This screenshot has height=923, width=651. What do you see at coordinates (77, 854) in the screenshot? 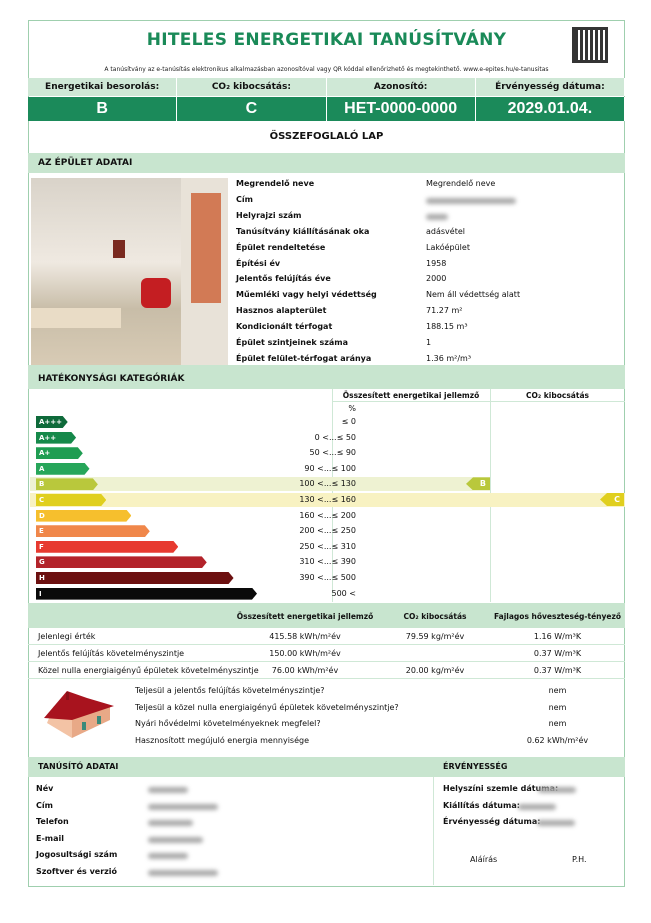
I see `certifier-label: Jogosultsági szám` at bounding box center [77, 854].